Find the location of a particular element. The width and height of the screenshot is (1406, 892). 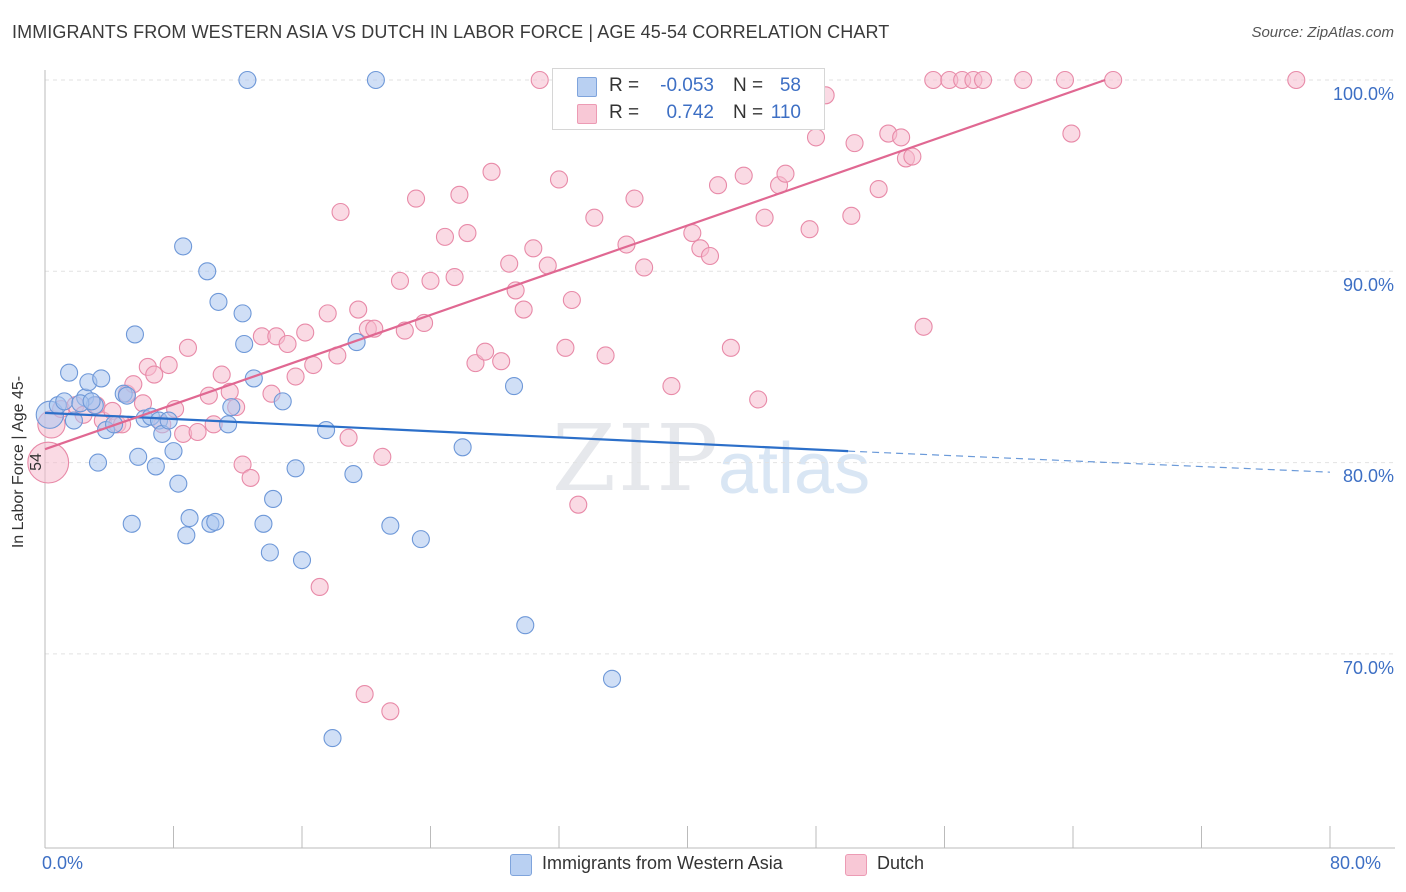

n-value: 58 is located at coordinates (790, 85).